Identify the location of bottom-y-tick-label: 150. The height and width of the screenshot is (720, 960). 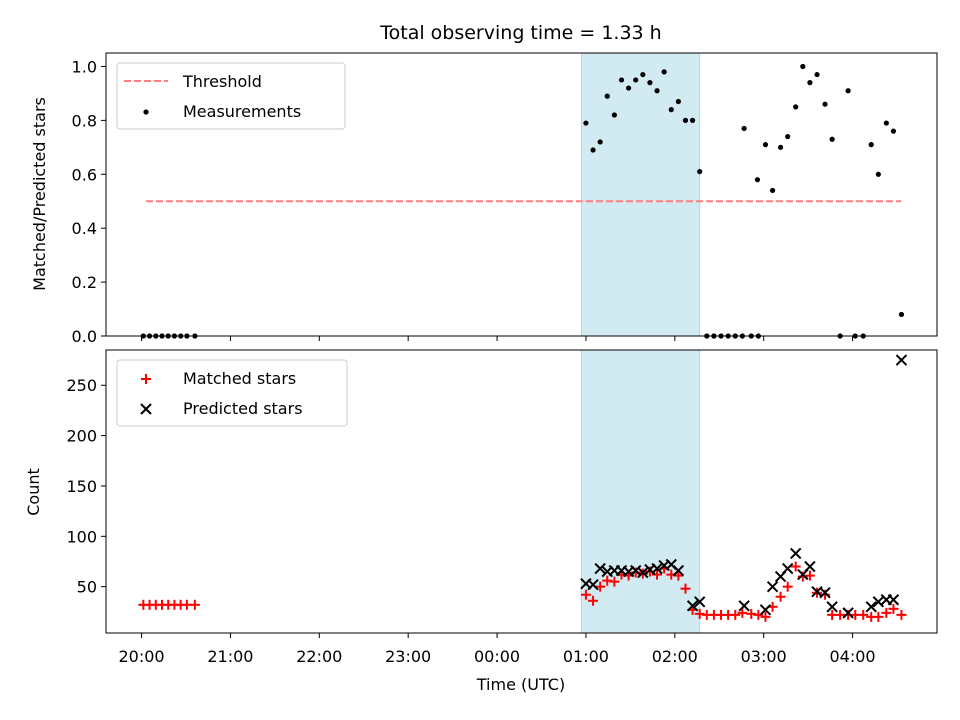
(81, 486).